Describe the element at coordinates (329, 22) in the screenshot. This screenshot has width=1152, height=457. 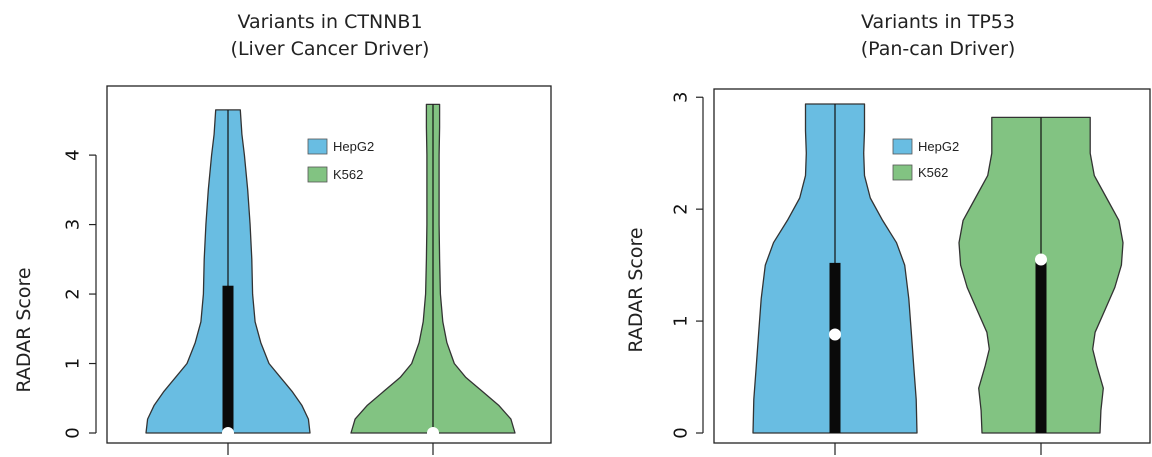
I see `chart-title: Variants in CTNNB1` at that location.